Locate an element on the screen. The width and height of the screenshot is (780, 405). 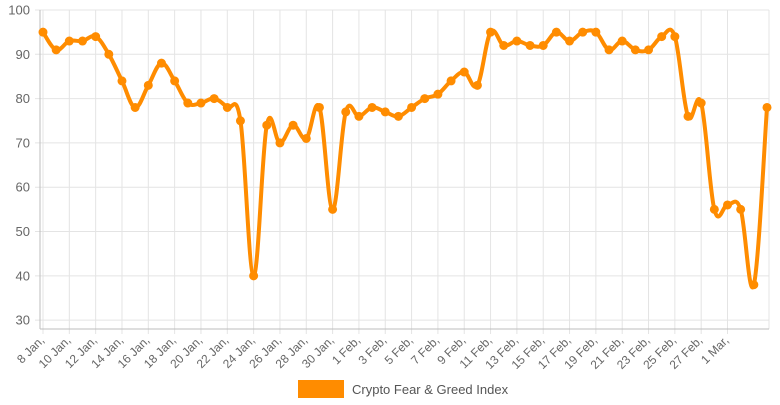
x-tick-label: 1 Mar, is located at coordinates (714, 349).